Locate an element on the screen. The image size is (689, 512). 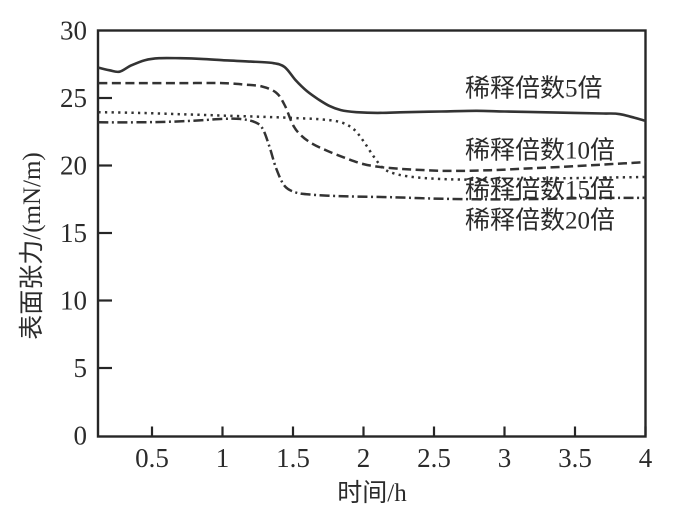
y-tick-label: 10 is located at coordinates (73, 301).